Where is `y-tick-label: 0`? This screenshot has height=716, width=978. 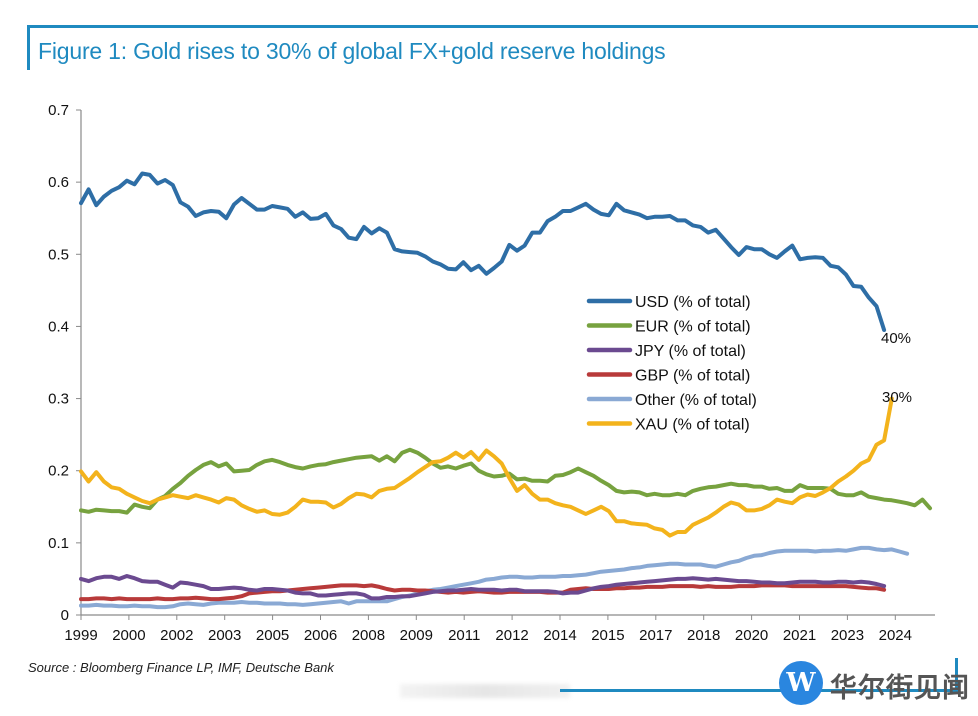 y-tick-label: 0 is located at coordinates (65, 615).